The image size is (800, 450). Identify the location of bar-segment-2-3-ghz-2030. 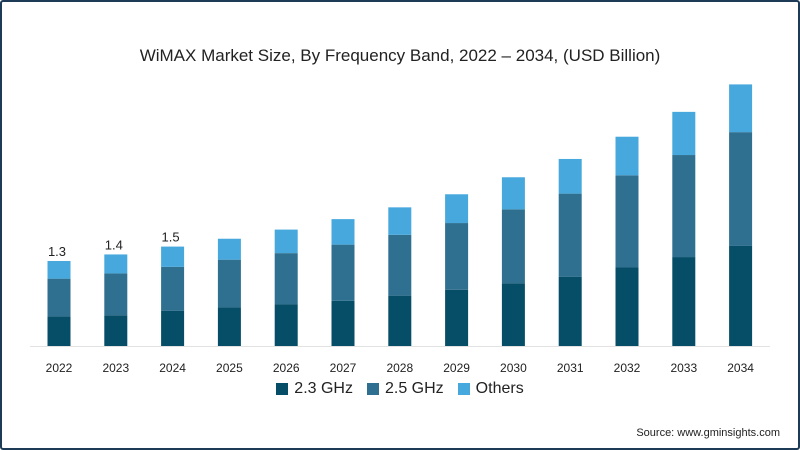
(513, 314).